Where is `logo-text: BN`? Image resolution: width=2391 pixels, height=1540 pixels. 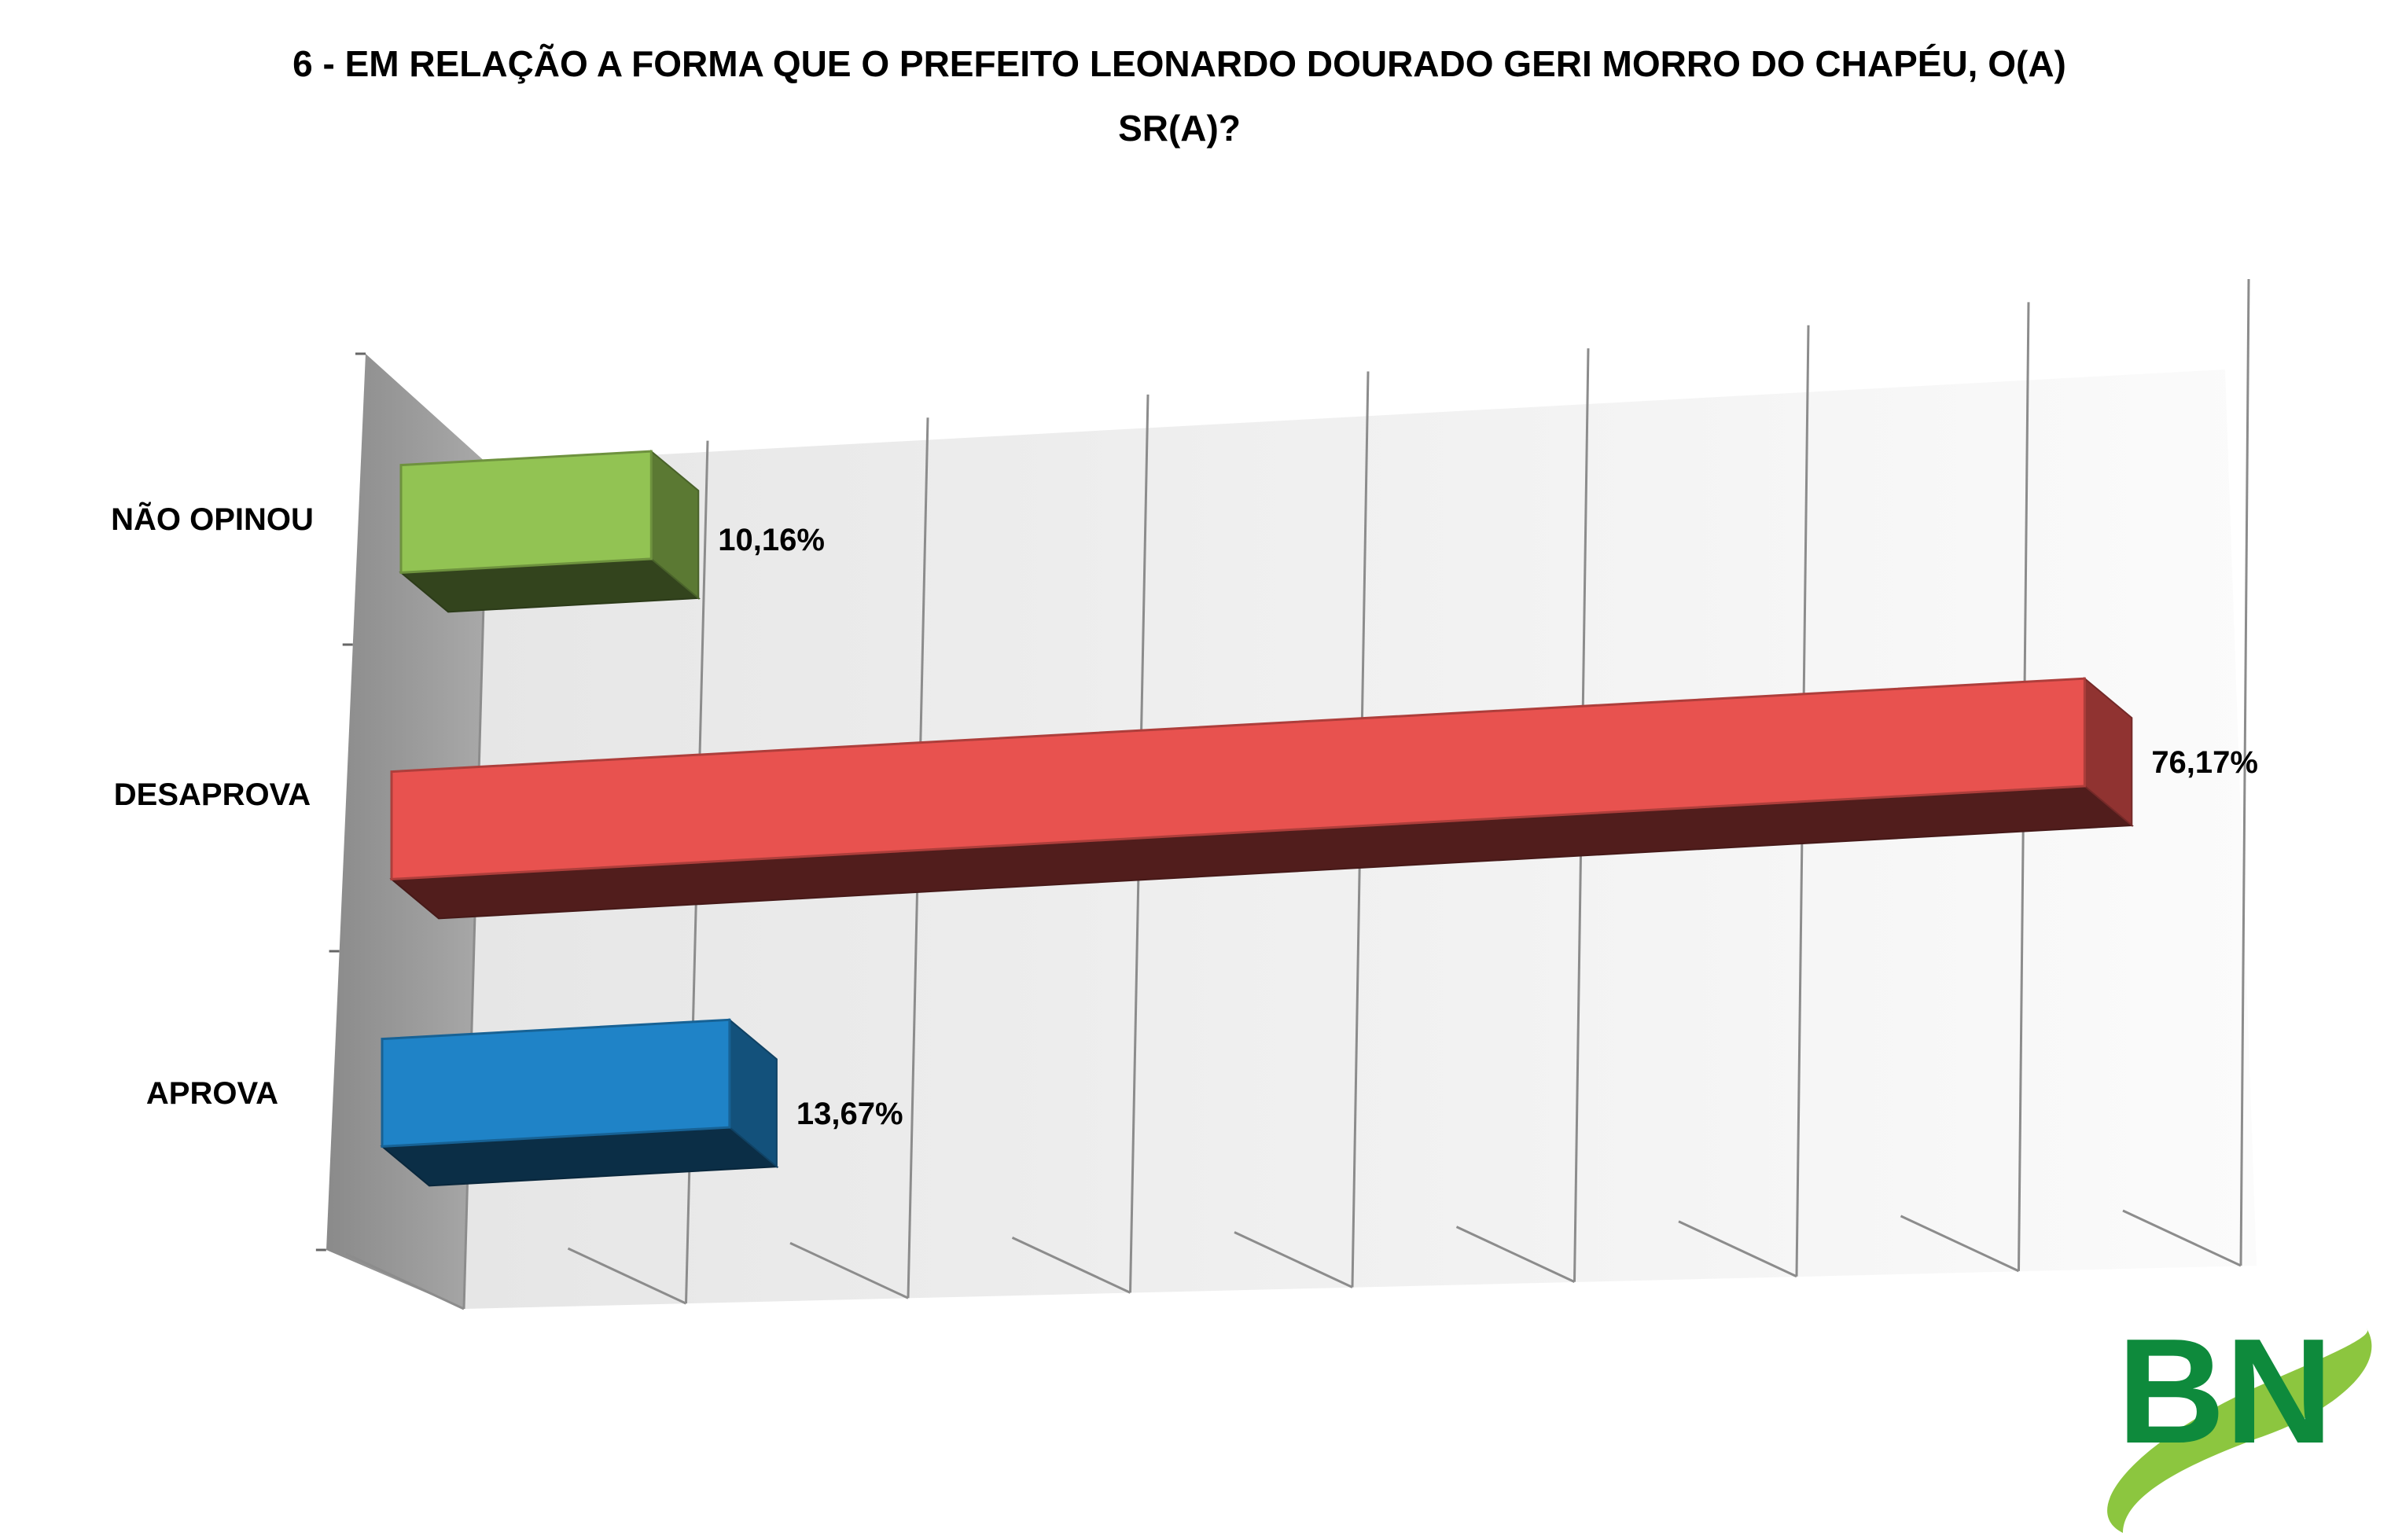
logo-text: BN is located at coordinates (2225, 1392).